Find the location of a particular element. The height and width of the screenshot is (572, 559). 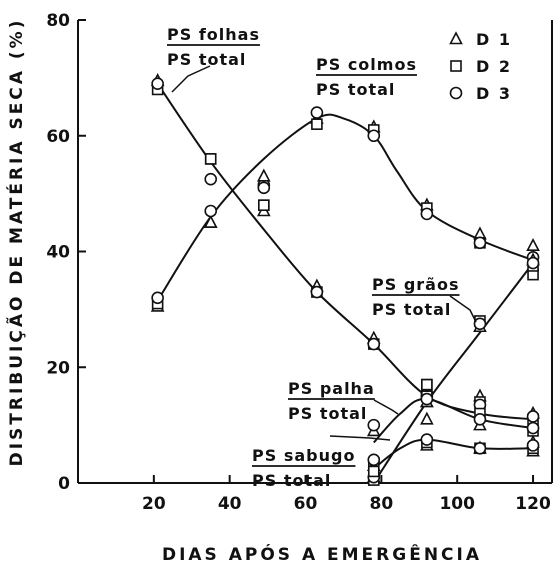

x-tick-label: 60 is located at coordinates (306, 504).